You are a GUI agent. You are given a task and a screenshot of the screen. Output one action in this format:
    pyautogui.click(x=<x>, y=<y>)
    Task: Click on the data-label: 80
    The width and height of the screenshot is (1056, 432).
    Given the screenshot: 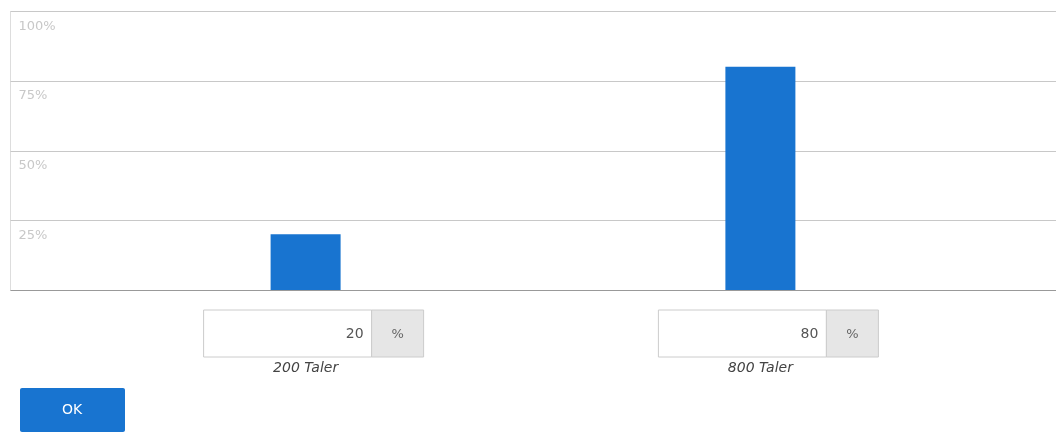 What is the action you would take?
    pyautogui.click(x=809, y=333)
    